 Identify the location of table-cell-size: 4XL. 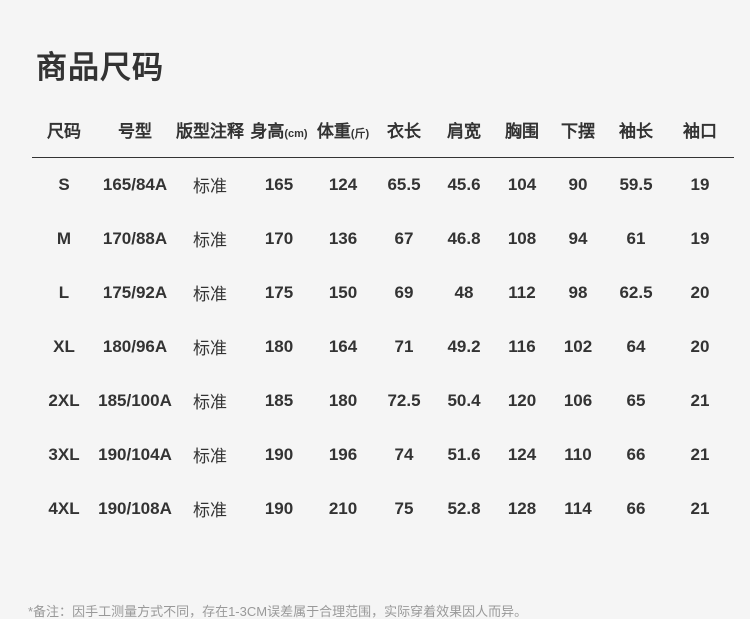
(64, 508).